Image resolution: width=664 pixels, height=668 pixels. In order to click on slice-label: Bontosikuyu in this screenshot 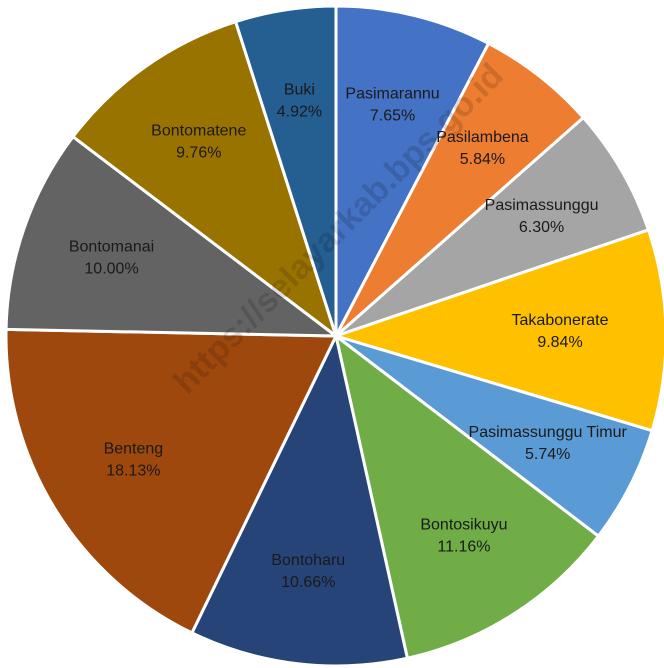, I will do `click(463, 524)`.